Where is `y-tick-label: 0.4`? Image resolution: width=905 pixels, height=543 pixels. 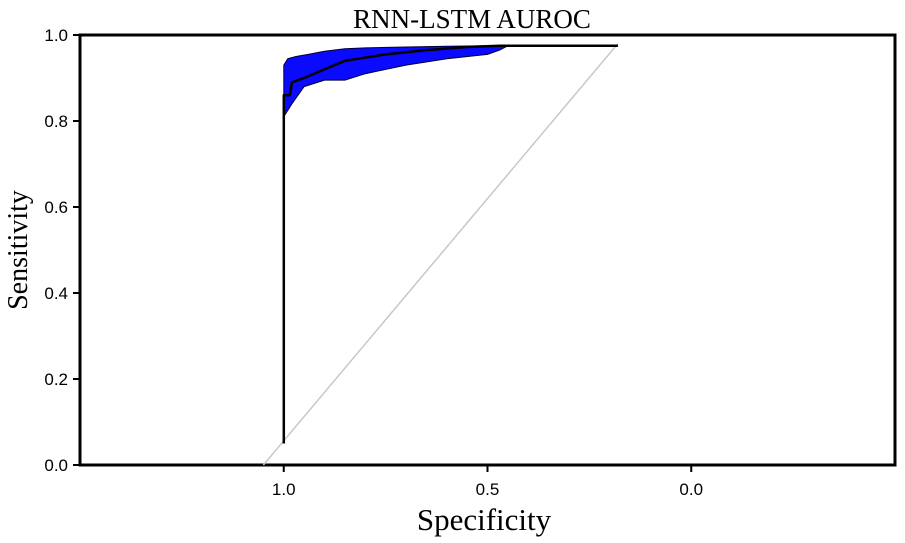
y-tick-label: 0.4 is located at coordinates (56, 293).